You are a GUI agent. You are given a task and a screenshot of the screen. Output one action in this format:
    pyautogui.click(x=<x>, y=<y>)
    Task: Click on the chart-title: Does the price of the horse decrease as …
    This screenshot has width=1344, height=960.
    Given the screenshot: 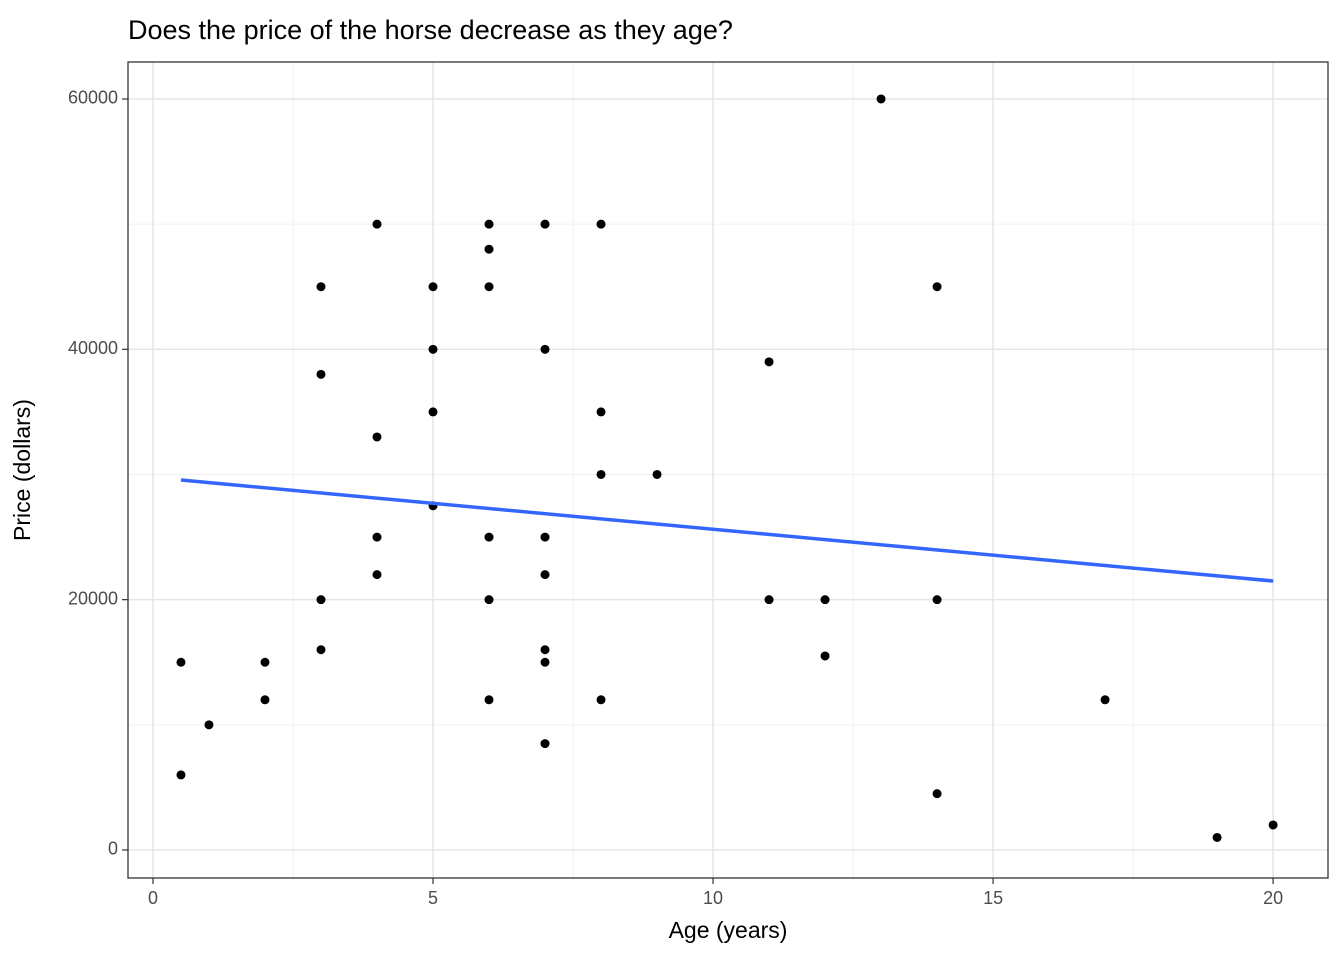 What is the action you would take?
    pyautogui.click(x=430, y=30)
    